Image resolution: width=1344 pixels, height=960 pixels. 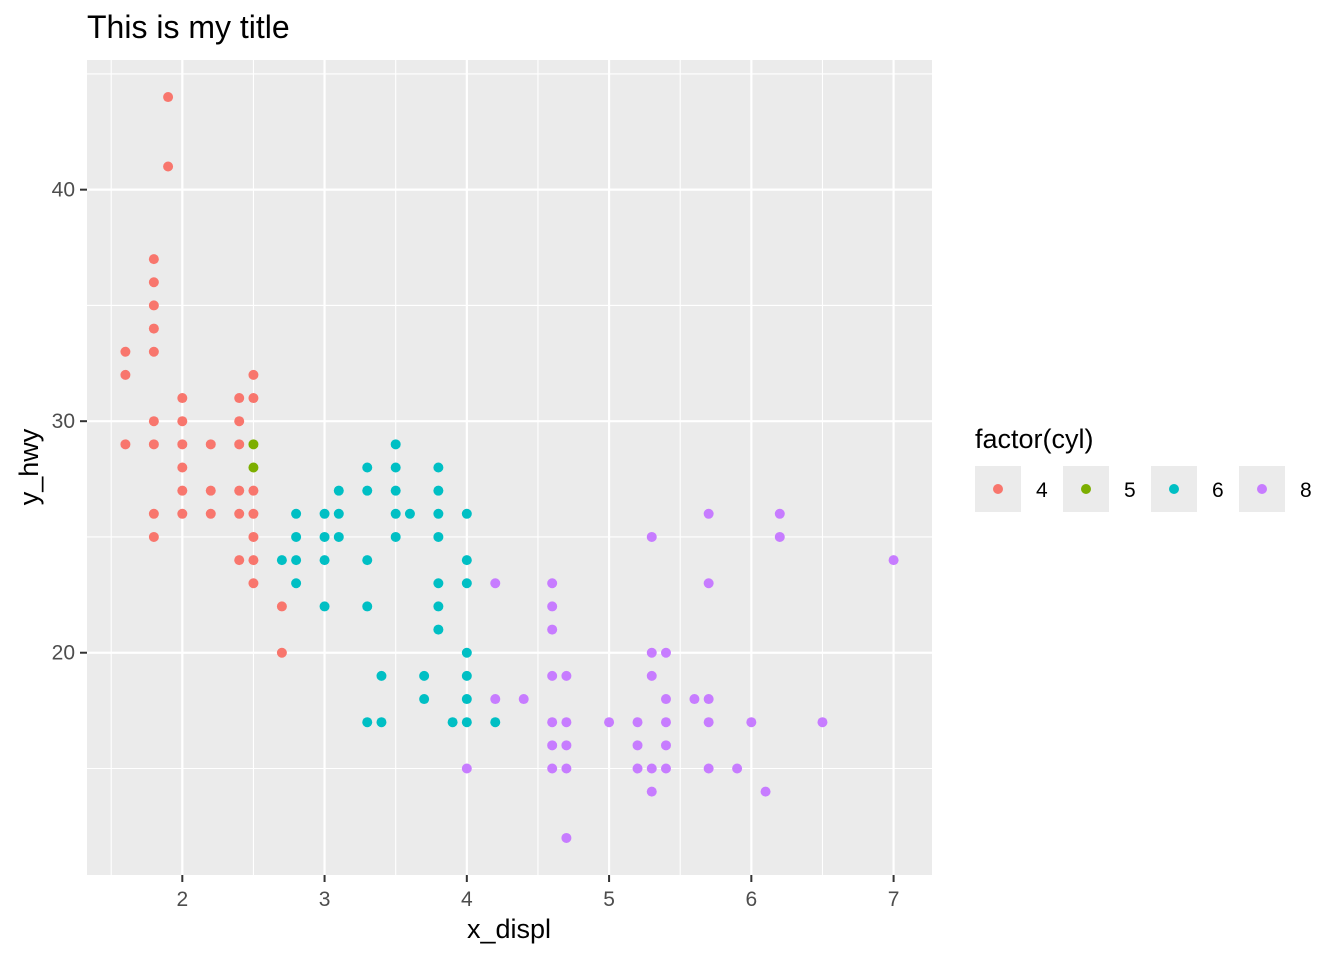 I want to click on legend: factor(cyl) 4 5 6 8, so click(x=1143, y=468).